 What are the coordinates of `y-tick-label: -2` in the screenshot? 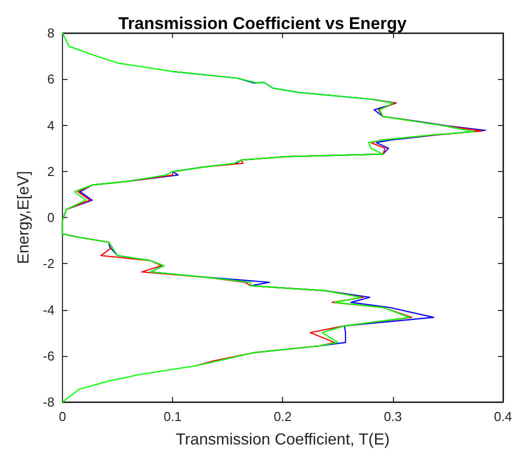 It's located at (48, 264).